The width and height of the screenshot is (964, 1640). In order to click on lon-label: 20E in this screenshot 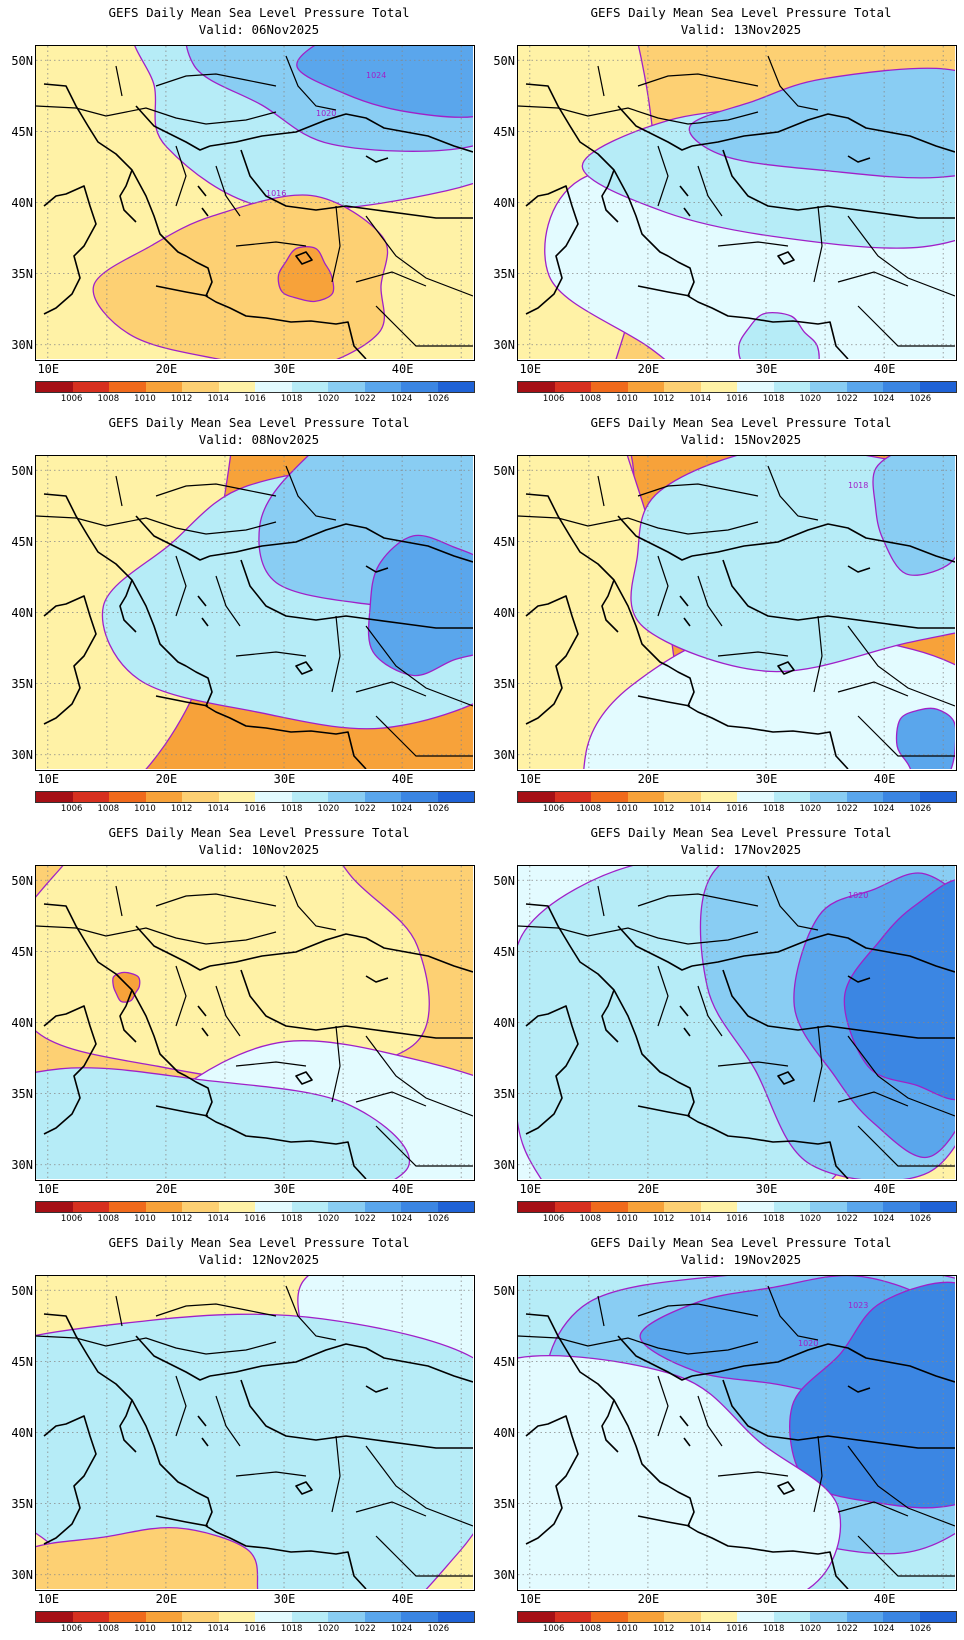, I will do `click(648, 1189)`.